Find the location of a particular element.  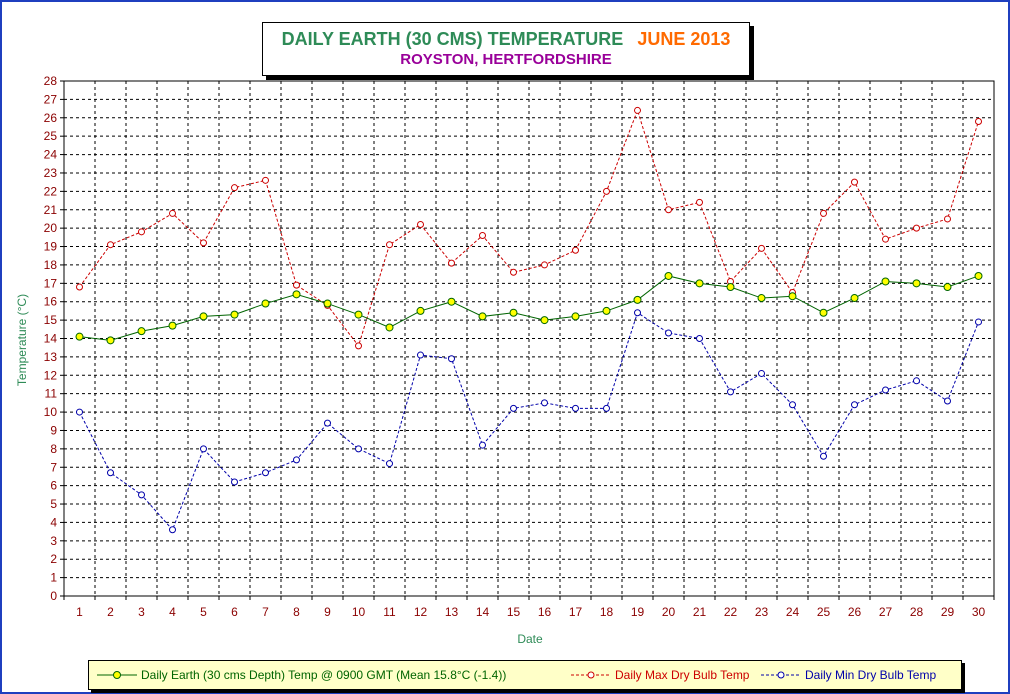

x-tick-label: 4 is located at coordinates (172, 612).